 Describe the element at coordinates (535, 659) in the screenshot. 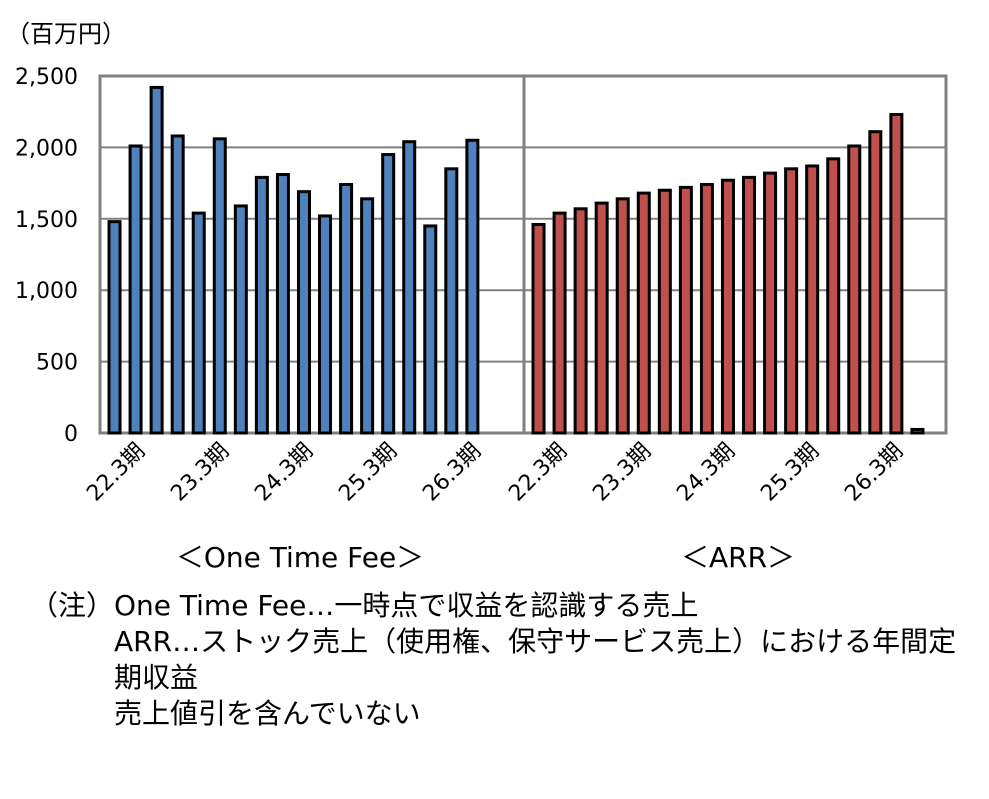

I see `note-arr: ARR…ストック売上（使用権、保守サービス売上）における年間定期収益` at that location.